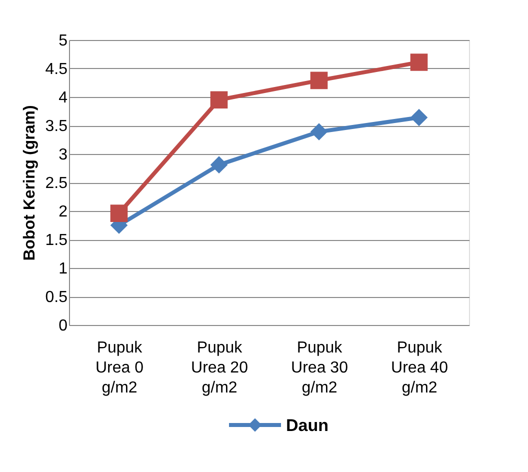 The width and height of the screenshot is (528, 472). What do you see at coordinates (63, 41) in the screenshot?
I see `y-tick-label: 5` at bounding box center [63, 41].